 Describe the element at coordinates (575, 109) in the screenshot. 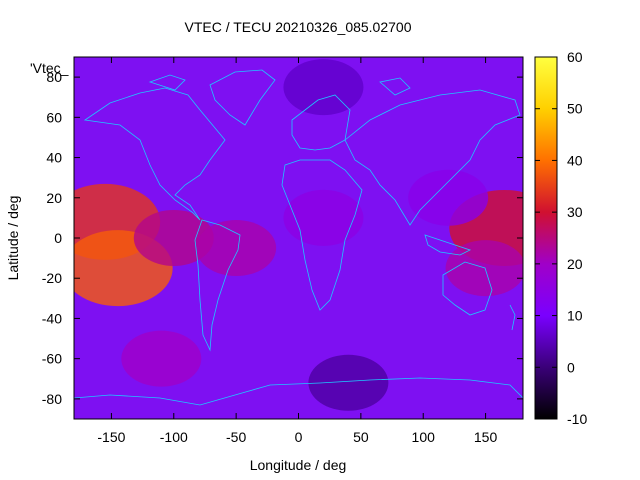

I see `colorbar-tick-label: 50` at that location.